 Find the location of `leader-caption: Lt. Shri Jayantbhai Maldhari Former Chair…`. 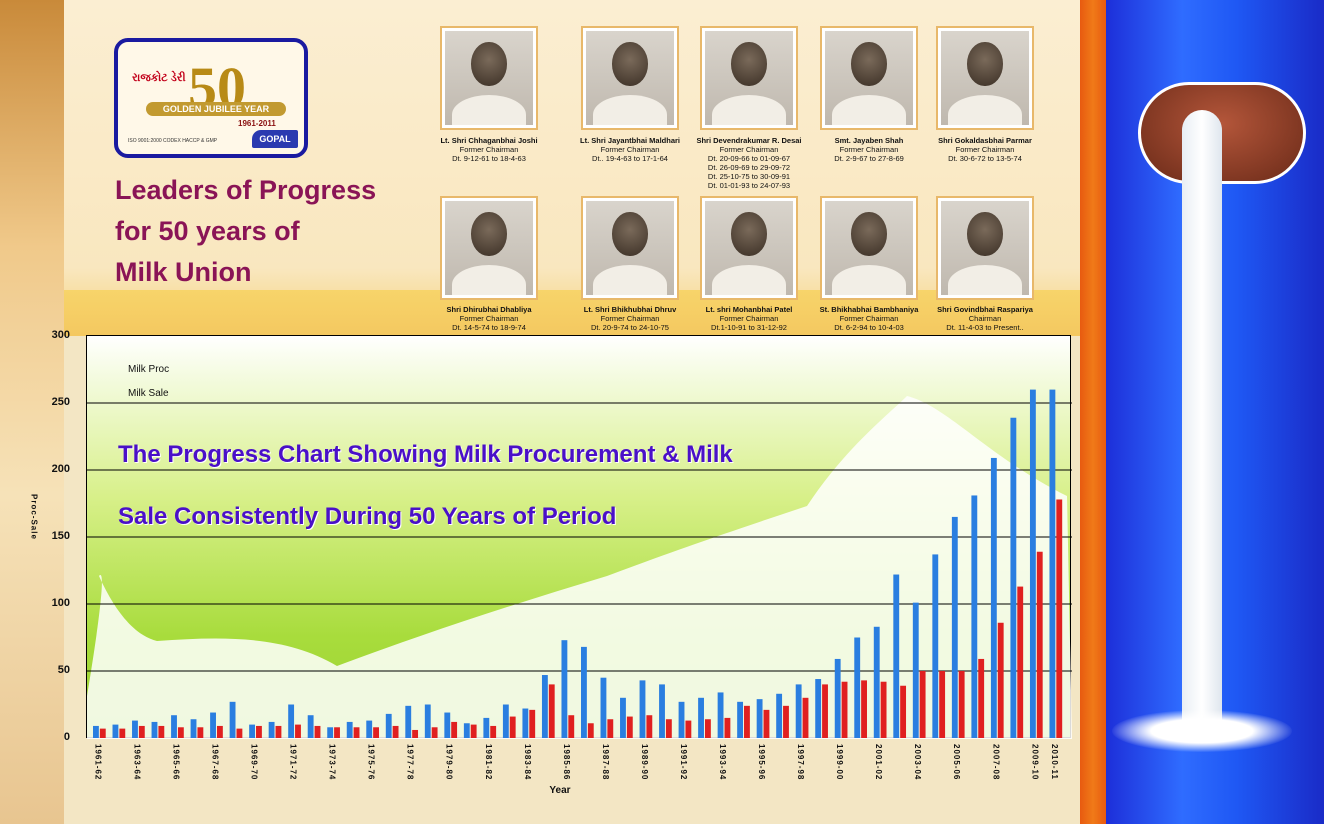

leader-caption: Lt. Shri Jayantbhai Maldhari Former Chair… is located at coordinates (630, 149).